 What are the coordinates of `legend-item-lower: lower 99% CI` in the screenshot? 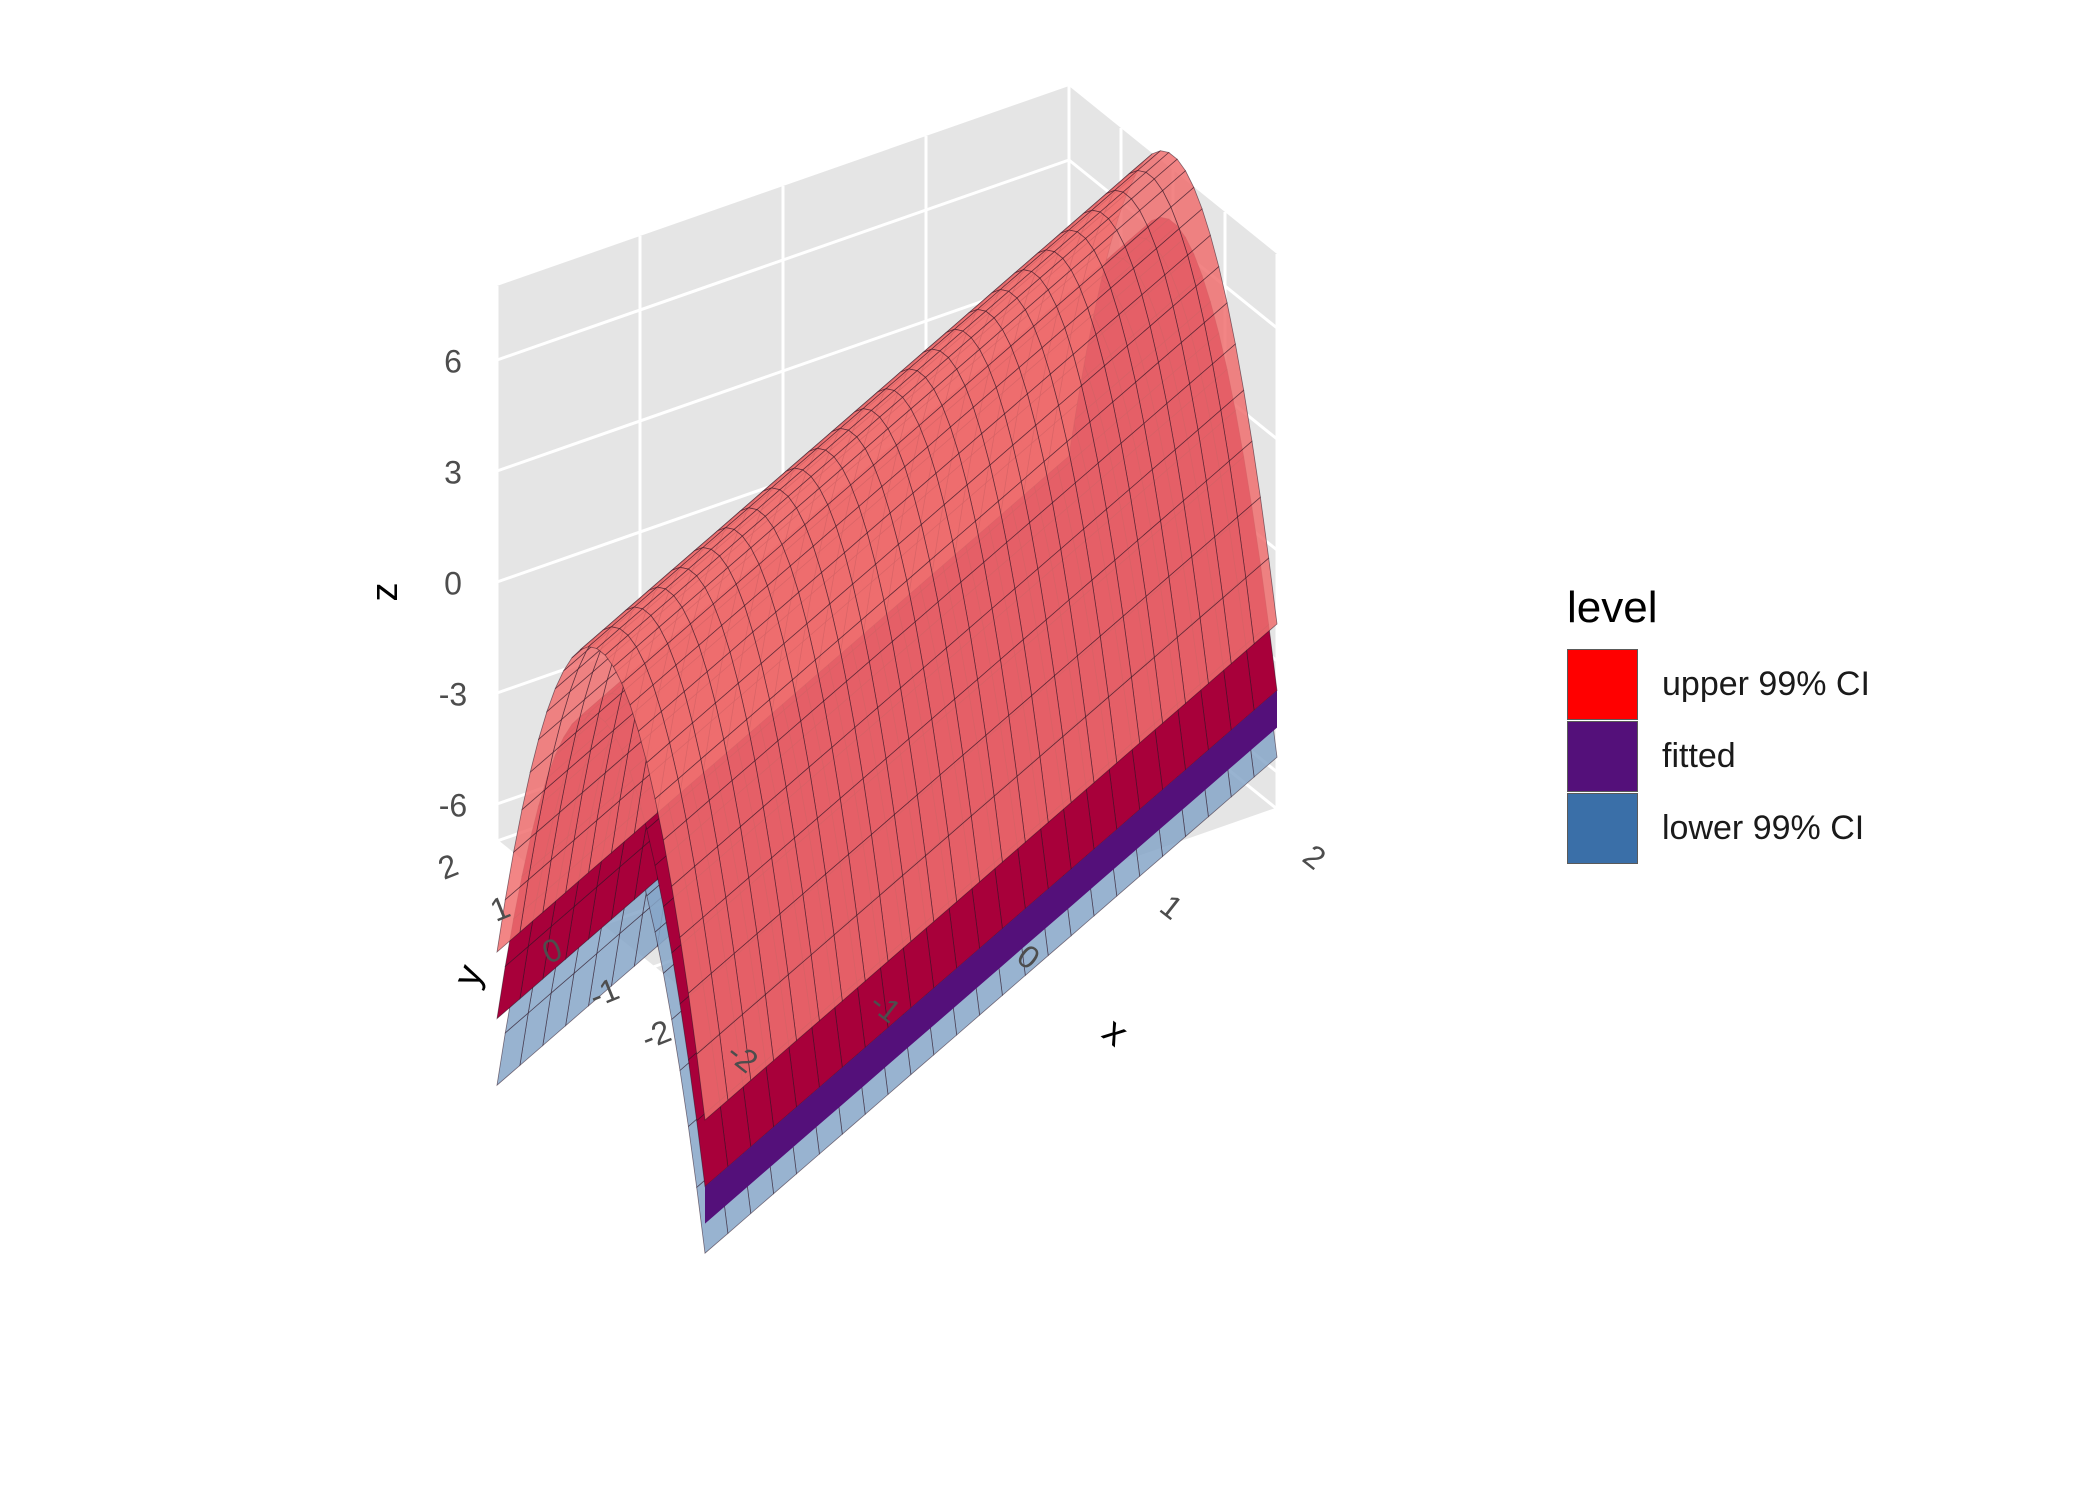 It's located at (1718, 828).